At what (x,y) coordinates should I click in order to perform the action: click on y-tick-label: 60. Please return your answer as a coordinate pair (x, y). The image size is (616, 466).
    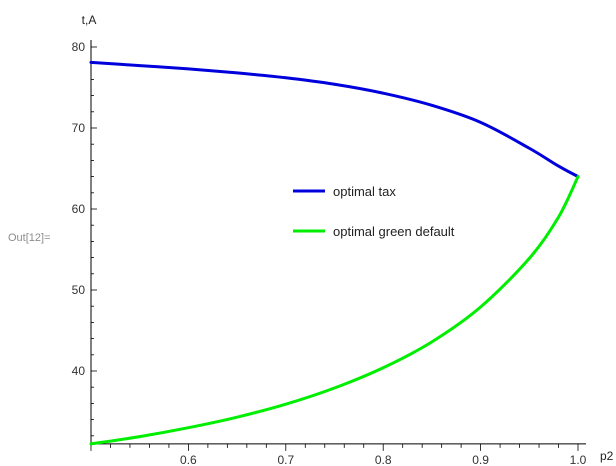
    Looking at the image, I should click on (79, 209).